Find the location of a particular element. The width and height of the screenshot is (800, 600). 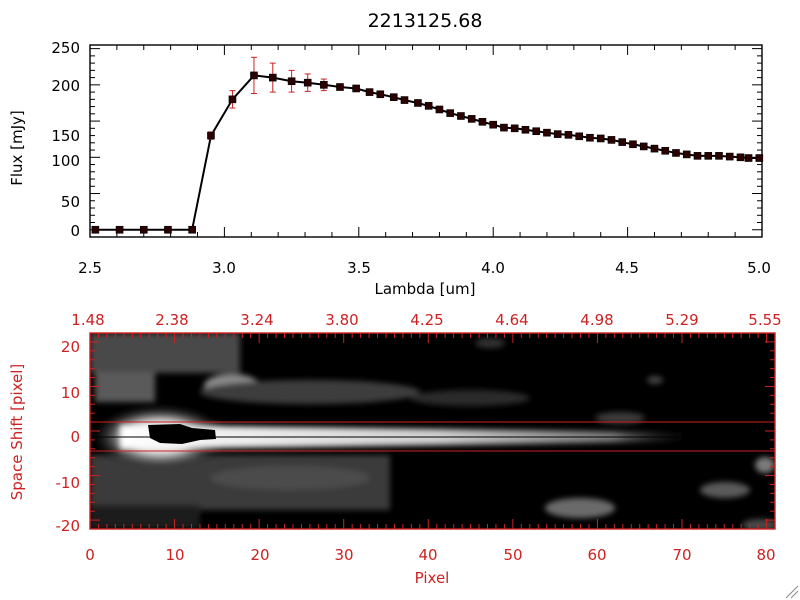

chart-title: 2213125.68 is located at coordinates (425, 21).